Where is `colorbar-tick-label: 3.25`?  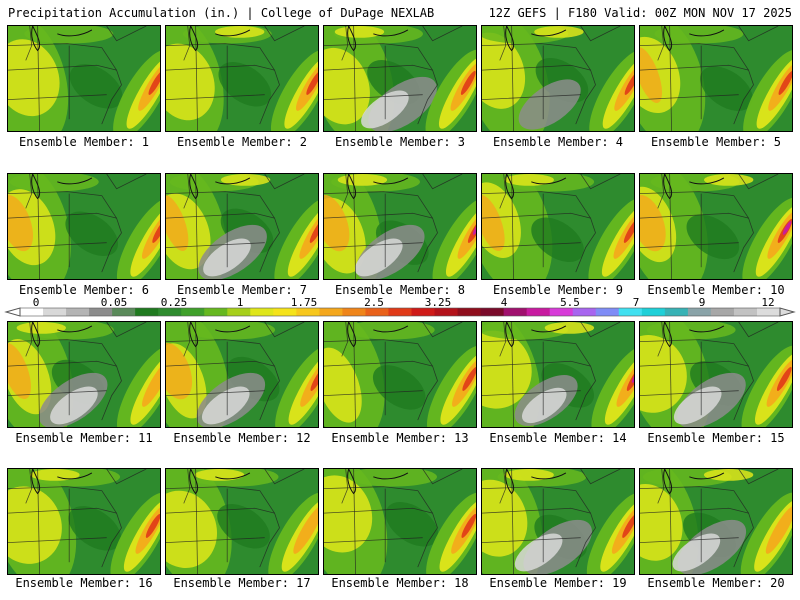
colorbar-tick-label: 3.25 is located at coordinates (438, 302).